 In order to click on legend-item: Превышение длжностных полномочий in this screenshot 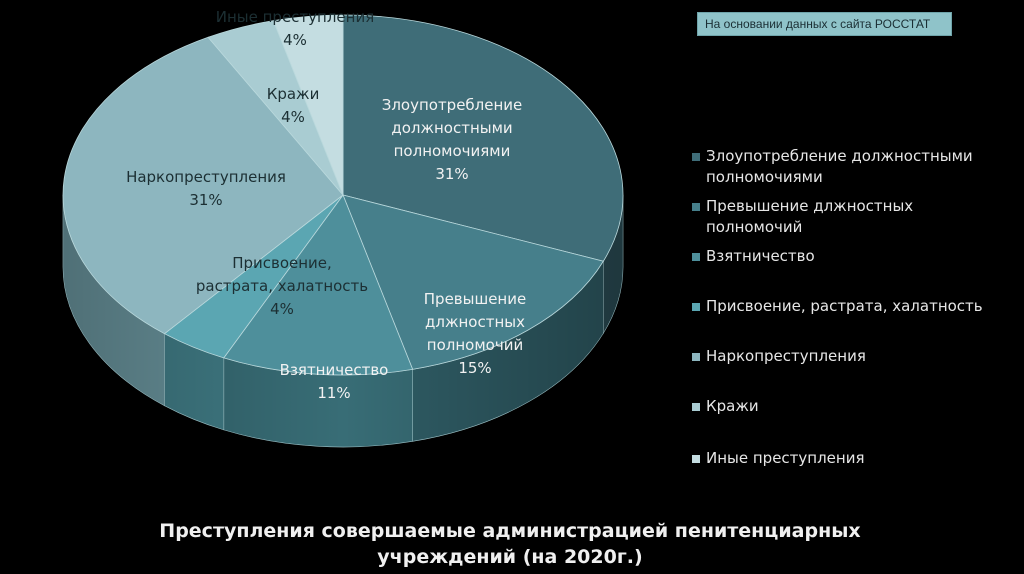, I will do `click(857, 217)`.